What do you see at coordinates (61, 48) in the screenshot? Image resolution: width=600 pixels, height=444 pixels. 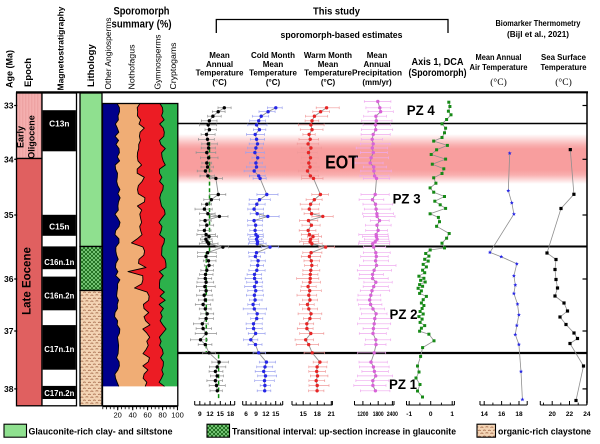 I see `svg-text: Magnetostratigraphy` at bounding box center [61, 48].